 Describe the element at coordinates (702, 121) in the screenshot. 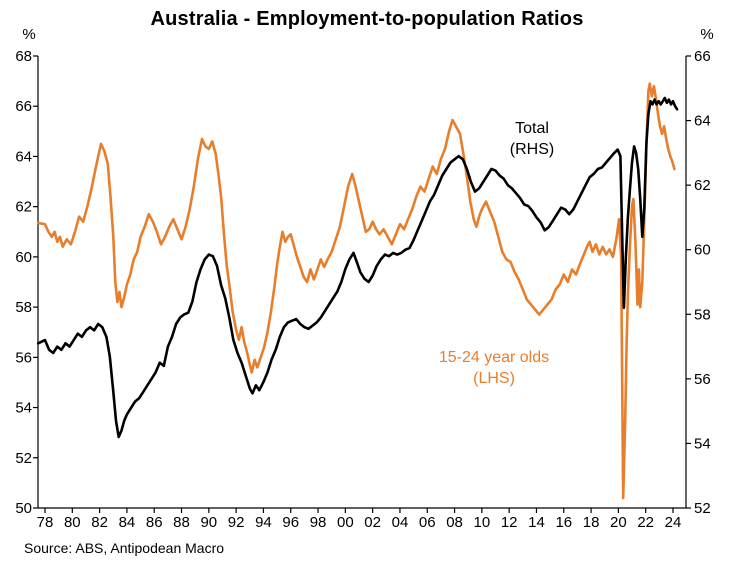

I see `right-axis-tick-label: 64` at that location.